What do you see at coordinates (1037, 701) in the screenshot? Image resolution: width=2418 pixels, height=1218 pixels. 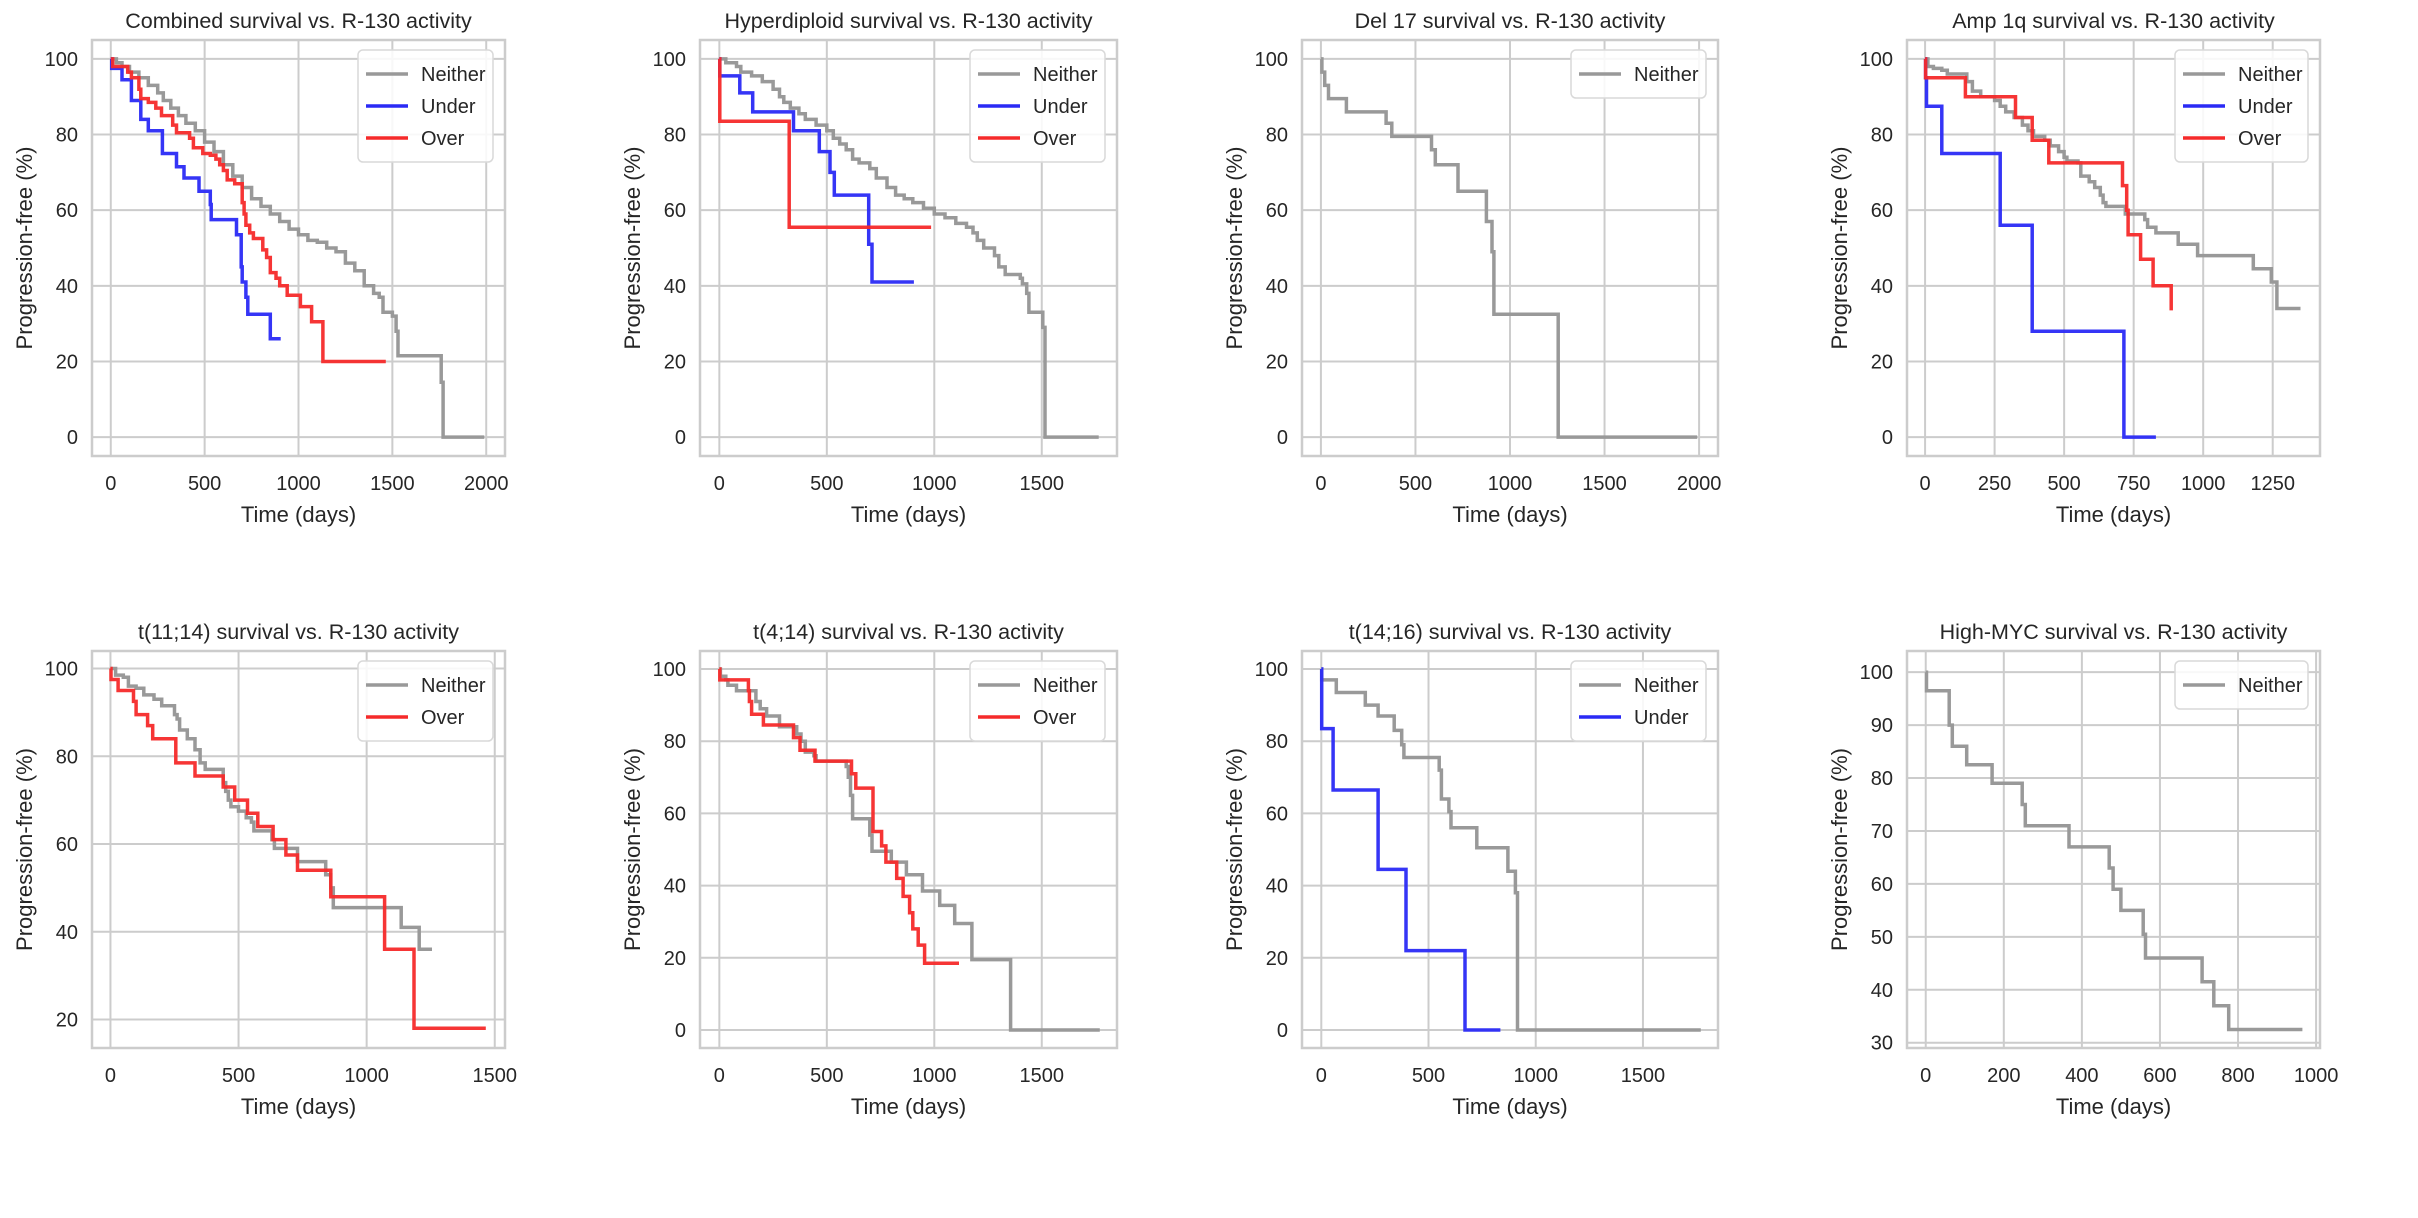 I see `legend: Neither Over` at bounding box center [1037, 701].